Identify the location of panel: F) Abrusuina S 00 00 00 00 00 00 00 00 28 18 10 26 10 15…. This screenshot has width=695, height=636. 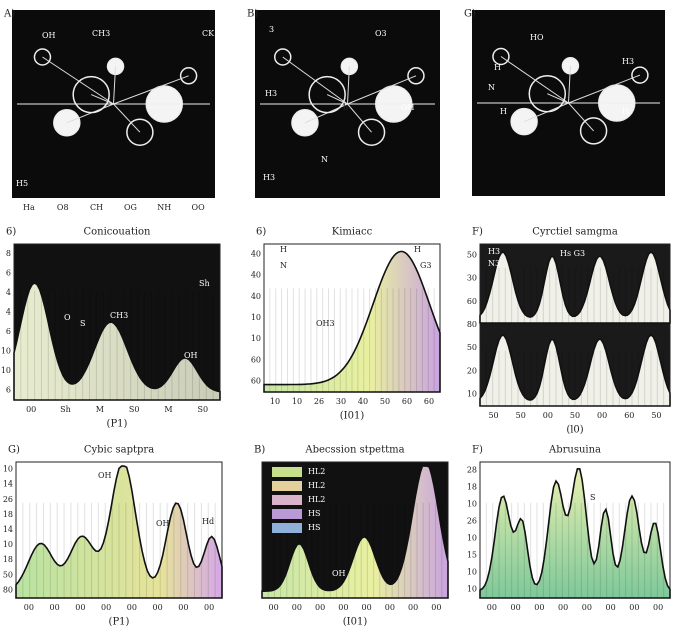
(569, 528).